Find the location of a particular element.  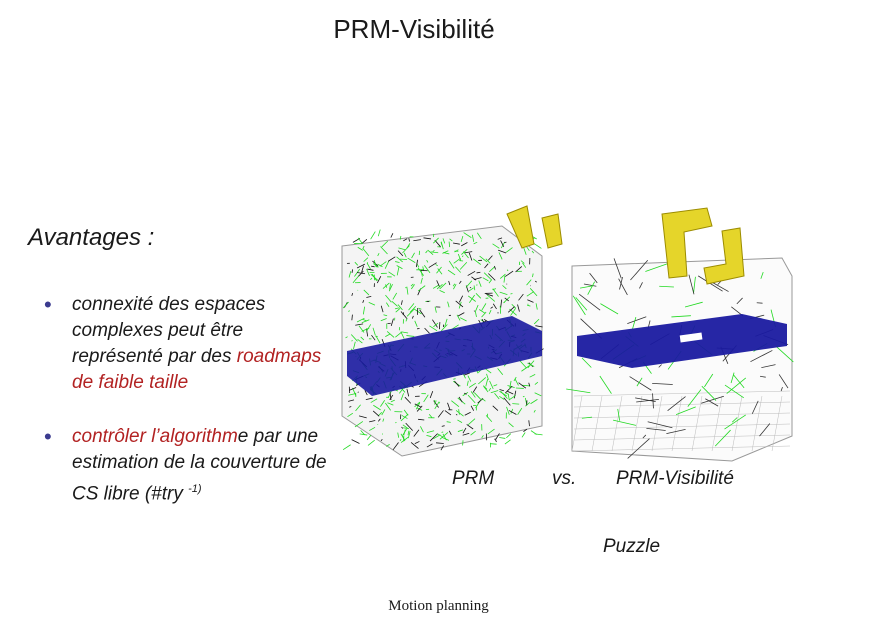

slide-title: PRM-Visibilité is located at coordinates (414, 29).